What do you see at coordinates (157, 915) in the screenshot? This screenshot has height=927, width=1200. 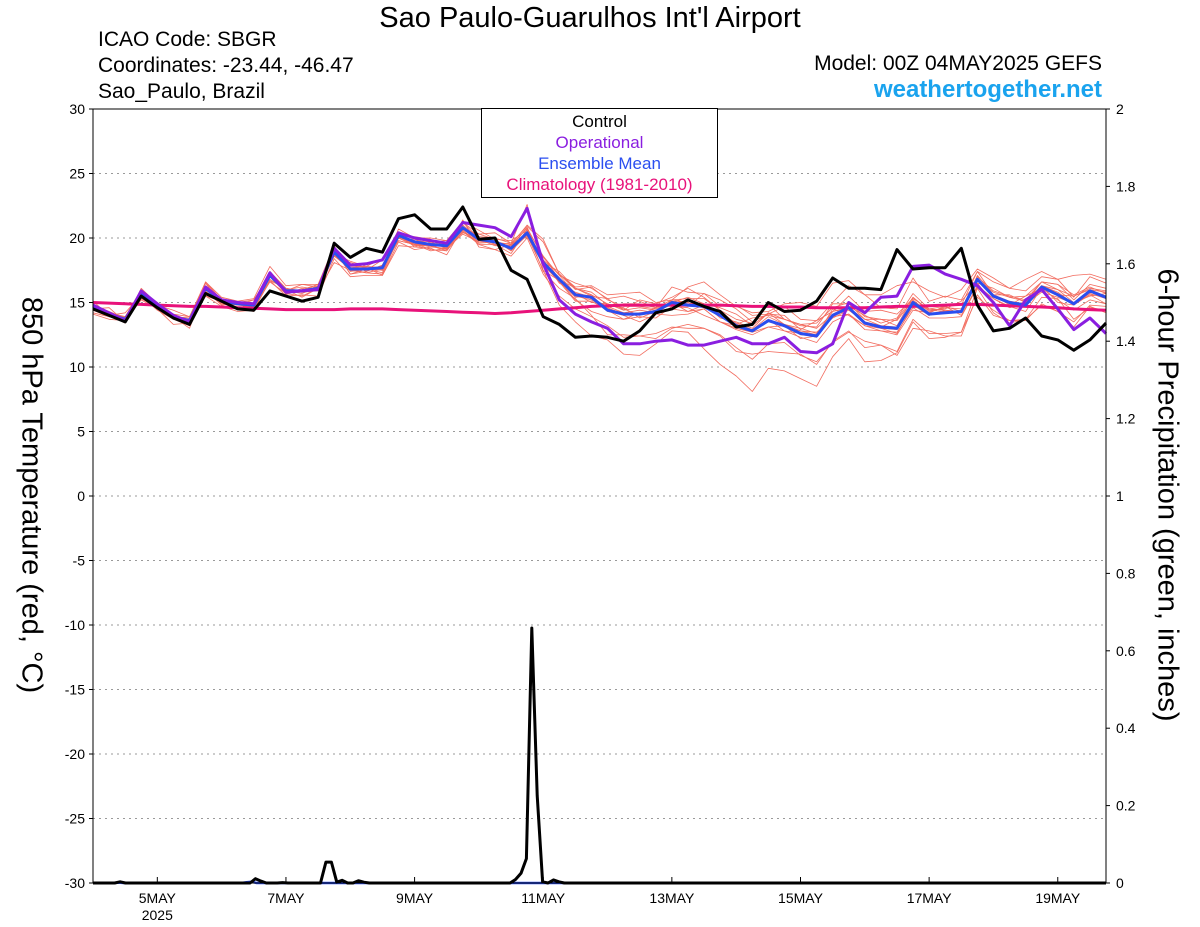 I see `x-tick-sublabel-0: 2025` at bounding box center [157, 915].